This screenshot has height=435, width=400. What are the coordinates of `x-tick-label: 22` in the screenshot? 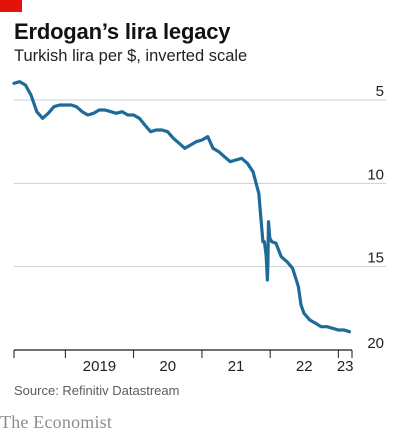 It's located at (304, 366).